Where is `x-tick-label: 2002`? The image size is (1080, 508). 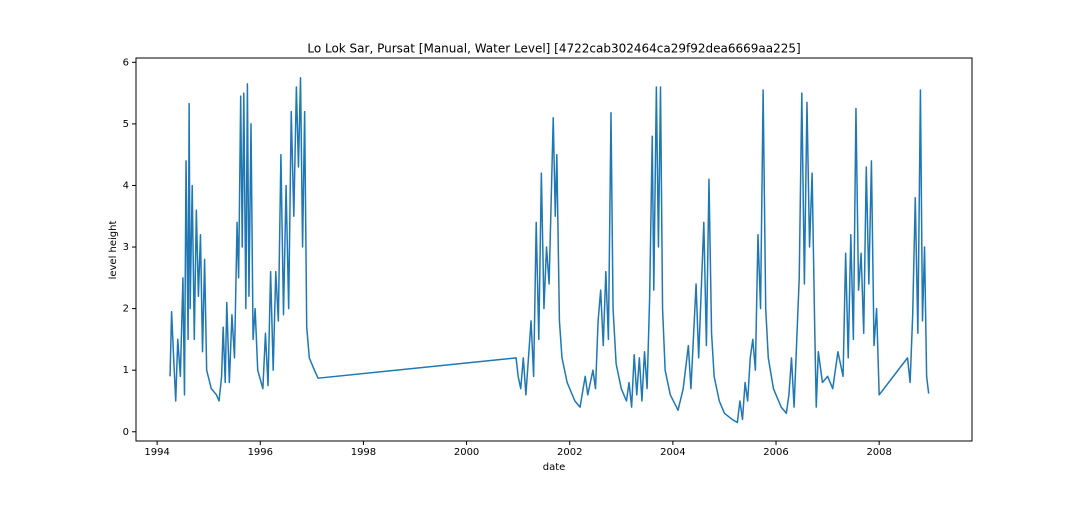 x-tick-label: 2002 is located at coordinates (569, 452).